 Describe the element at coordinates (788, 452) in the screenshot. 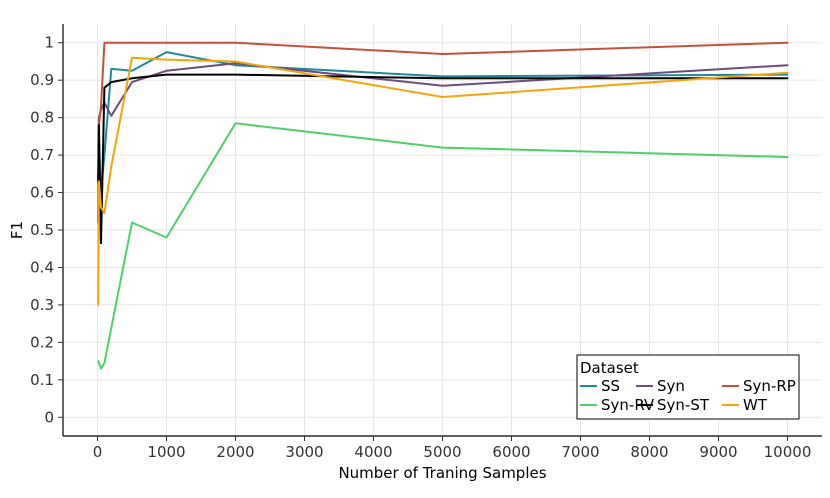

I see `x-tick-label: 10000` at that location.